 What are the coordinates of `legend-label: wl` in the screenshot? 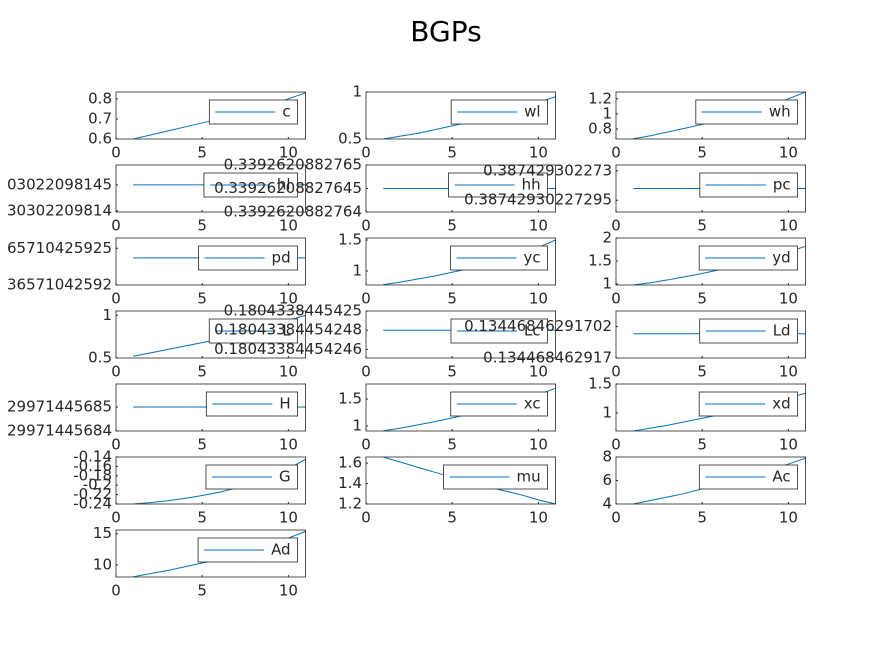 It's located at (532, 112).